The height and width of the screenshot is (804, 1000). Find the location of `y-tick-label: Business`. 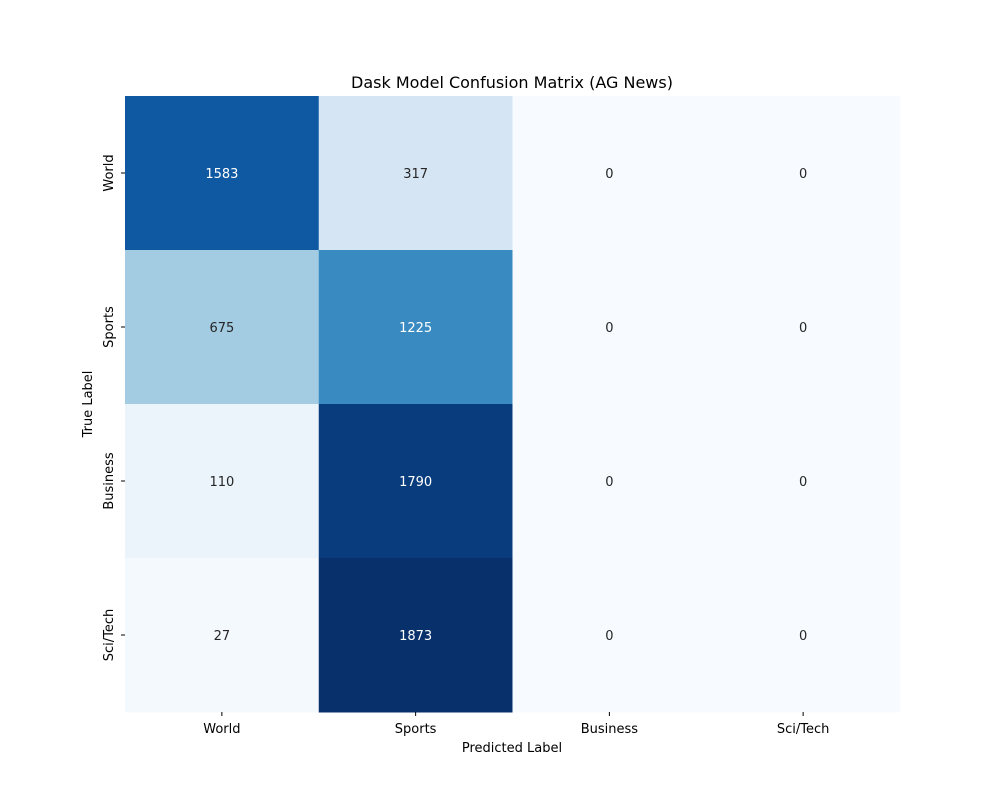

y-tick-label: Business is located at coordinates (109, 481).